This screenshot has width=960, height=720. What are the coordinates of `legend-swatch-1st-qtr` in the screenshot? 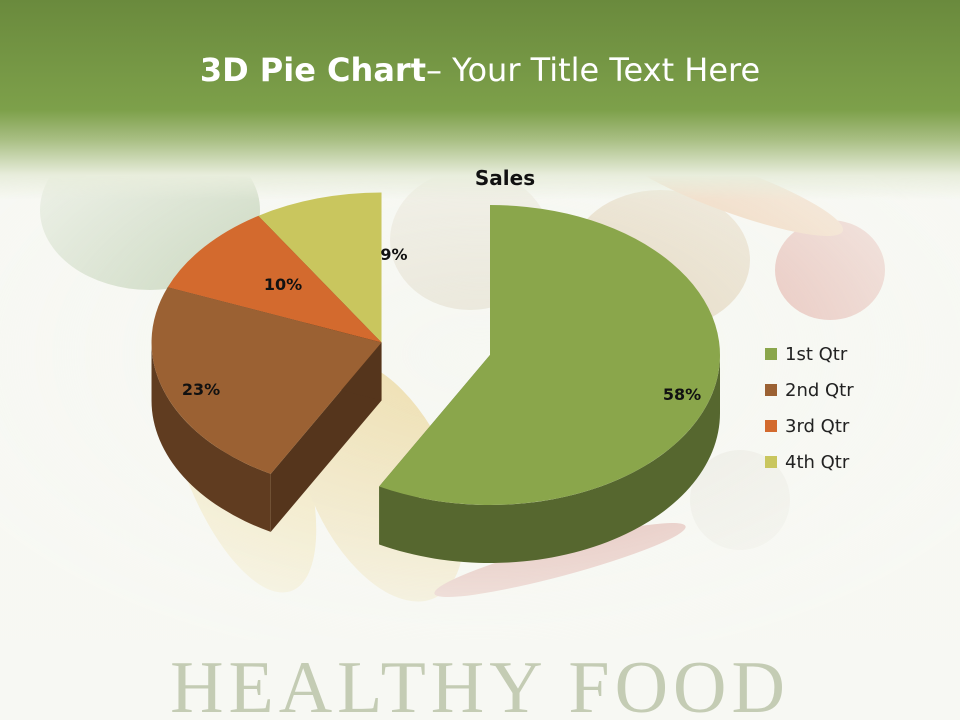 It's located at (771, 354).